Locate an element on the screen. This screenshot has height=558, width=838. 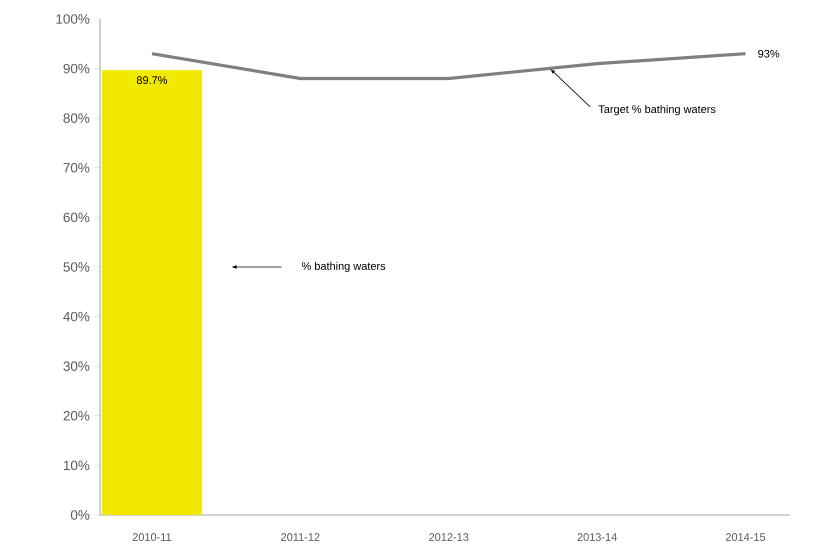
y-tick-label: 60% is located at coordinates (77, 217).